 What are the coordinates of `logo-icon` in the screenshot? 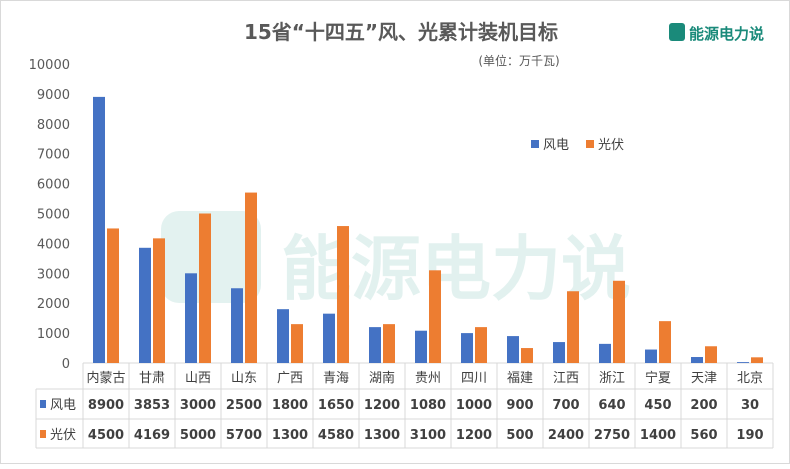 It's located at (677, 32).